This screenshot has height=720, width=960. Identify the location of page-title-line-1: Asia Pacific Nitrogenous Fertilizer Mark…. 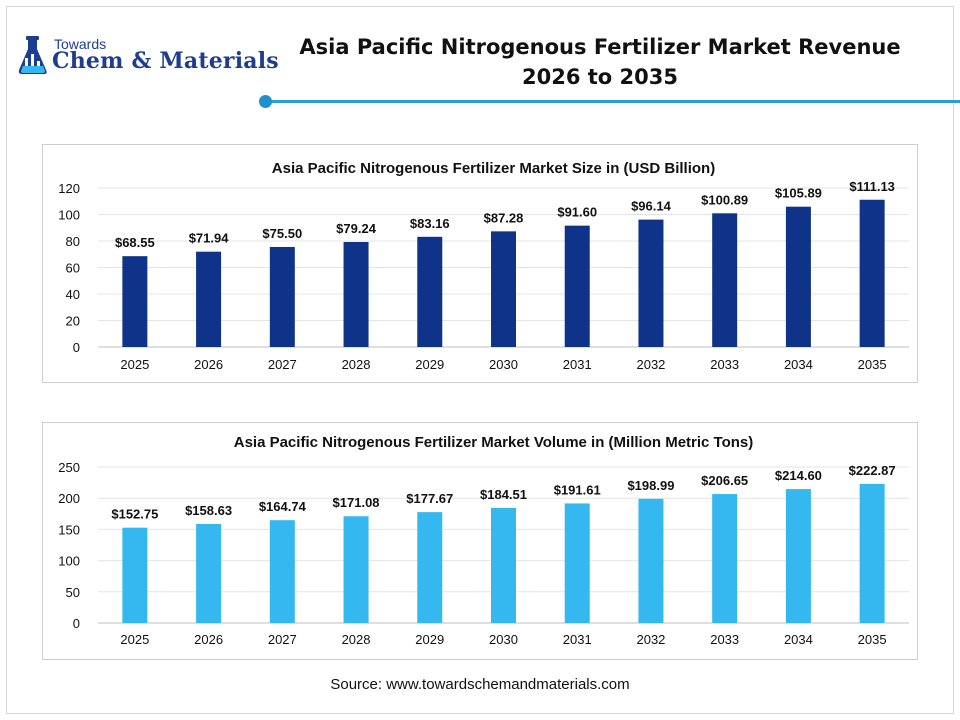
(600, 47).